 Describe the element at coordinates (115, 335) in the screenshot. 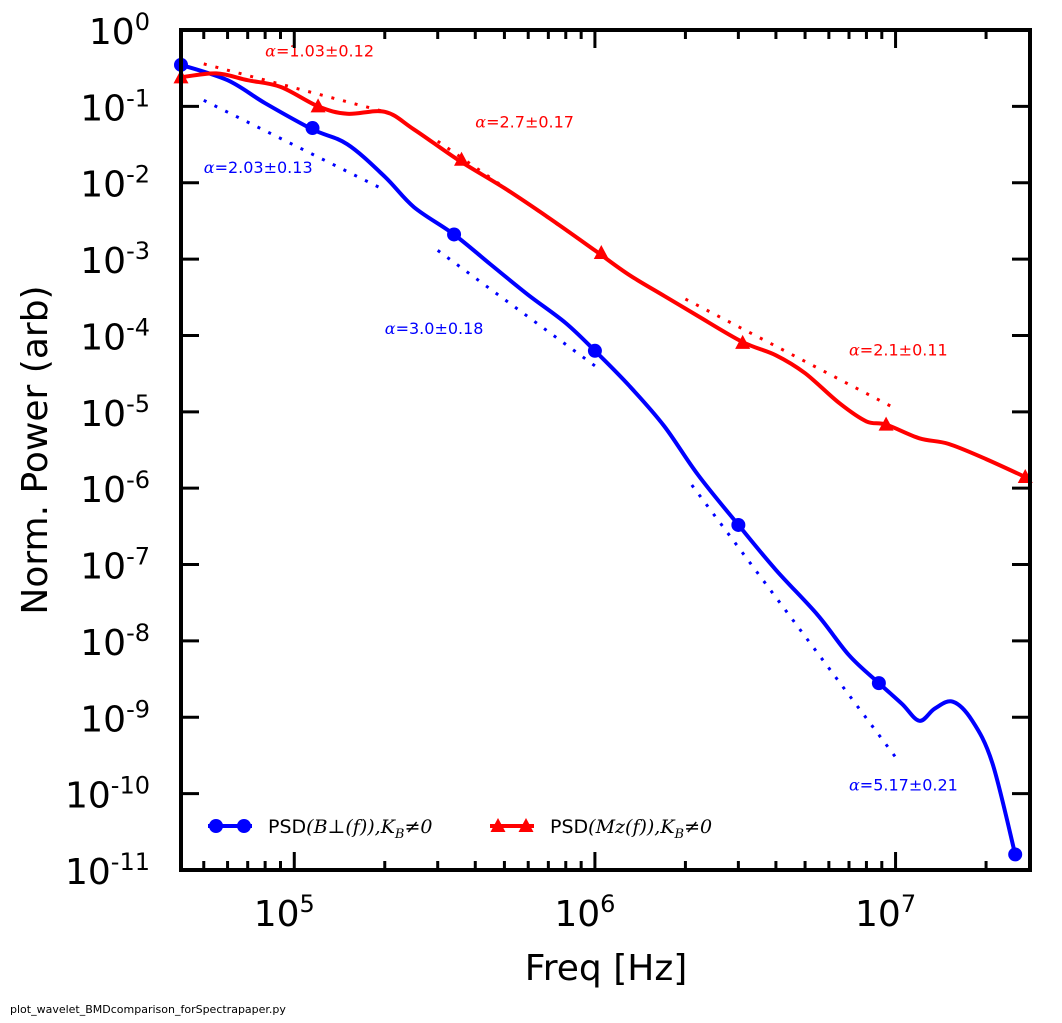

I see `y-tick-label: 10⁻⁴` at that location.